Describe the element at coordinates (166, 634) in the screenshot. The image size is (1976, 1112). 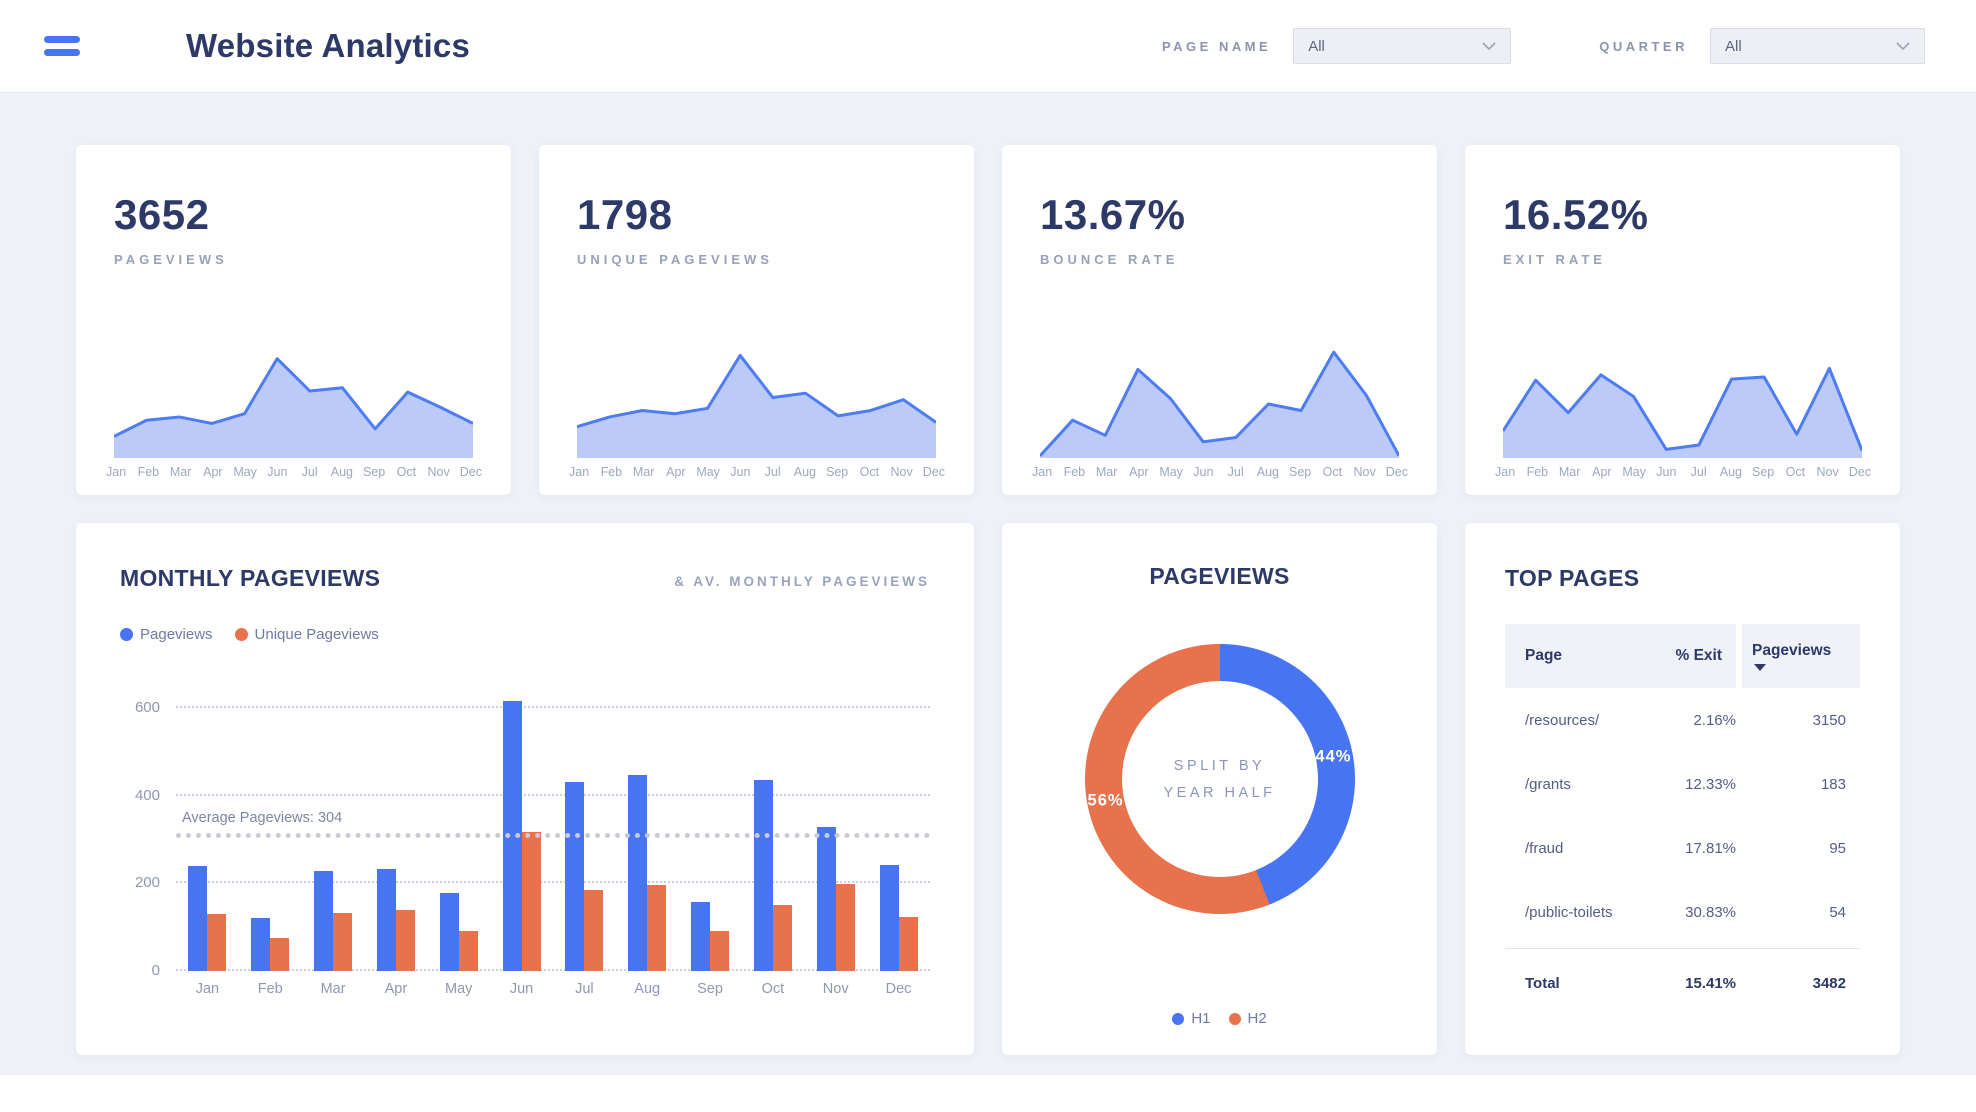
I see `legend-item-pageviews: Pageviews` at that location.